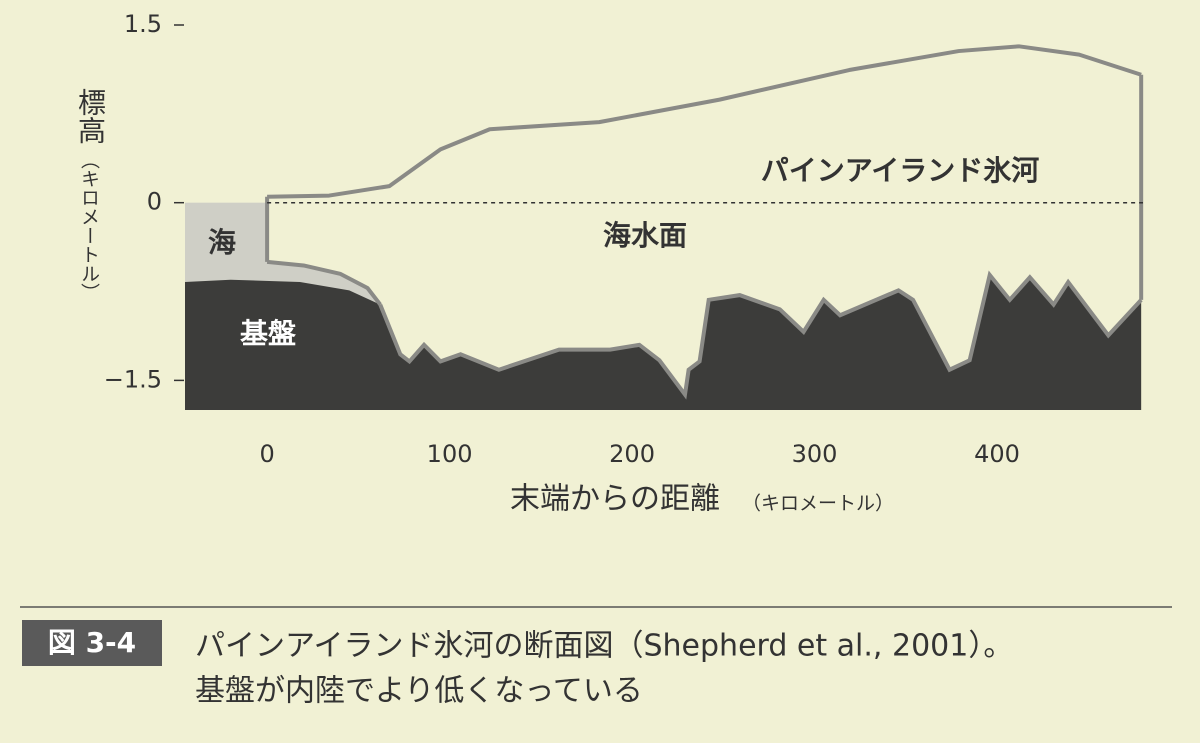 The width and height of the screenshot is (1200, 743). I want to click on y-tick-label: −1.5, so click(133, 379).